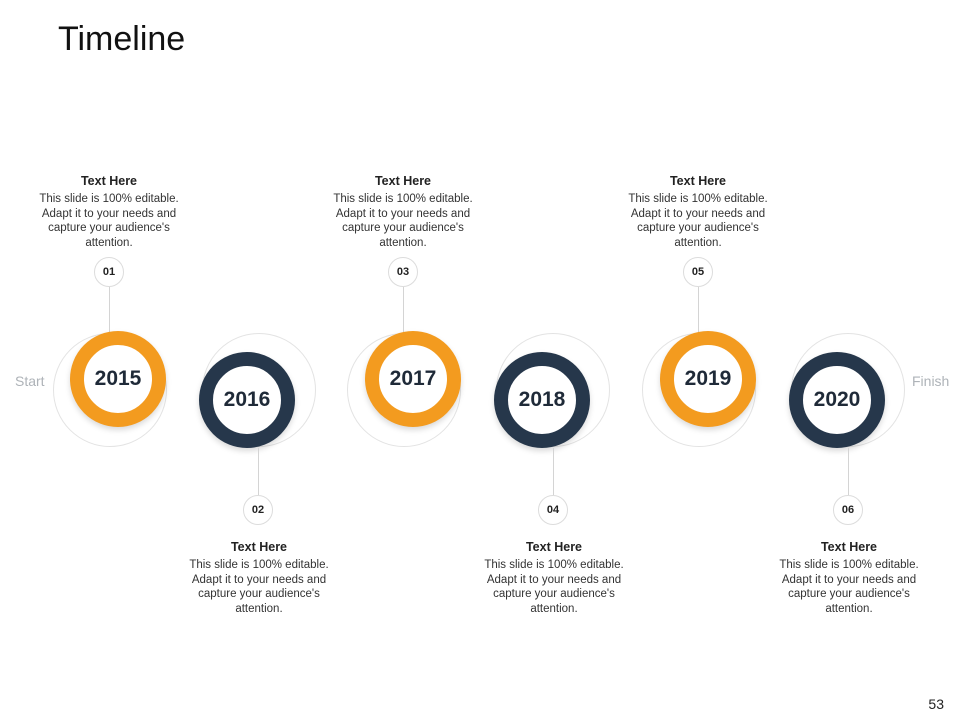 The height and width of the screenshot is (720, 960). Describe the element at coordinates (848, 510) in the screenshot. I see `step-badge-06: 06` at that location.